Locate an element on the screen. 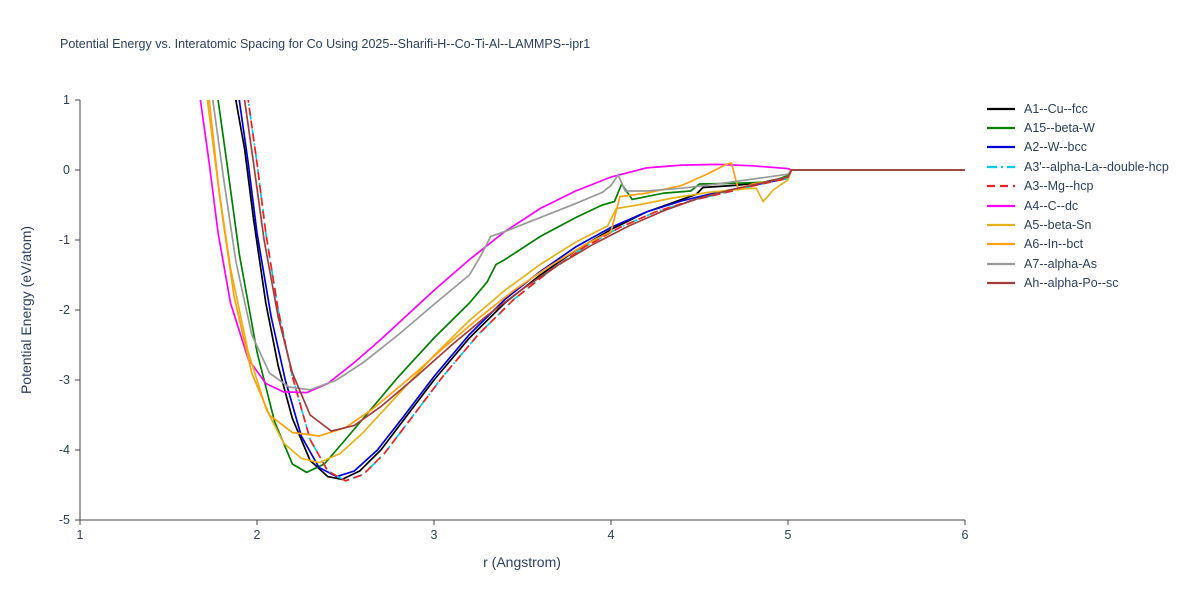  x-tick-label: 6 is located at coordinates (965, 535).